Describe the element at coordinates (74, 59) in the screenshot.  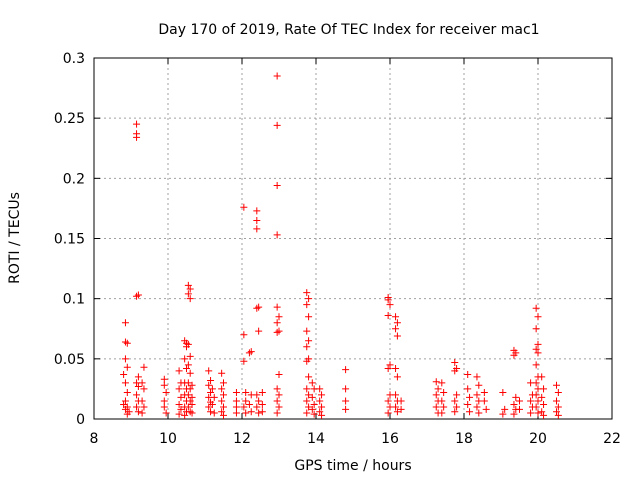
I see `y-tick-label: 0.3` at that location.